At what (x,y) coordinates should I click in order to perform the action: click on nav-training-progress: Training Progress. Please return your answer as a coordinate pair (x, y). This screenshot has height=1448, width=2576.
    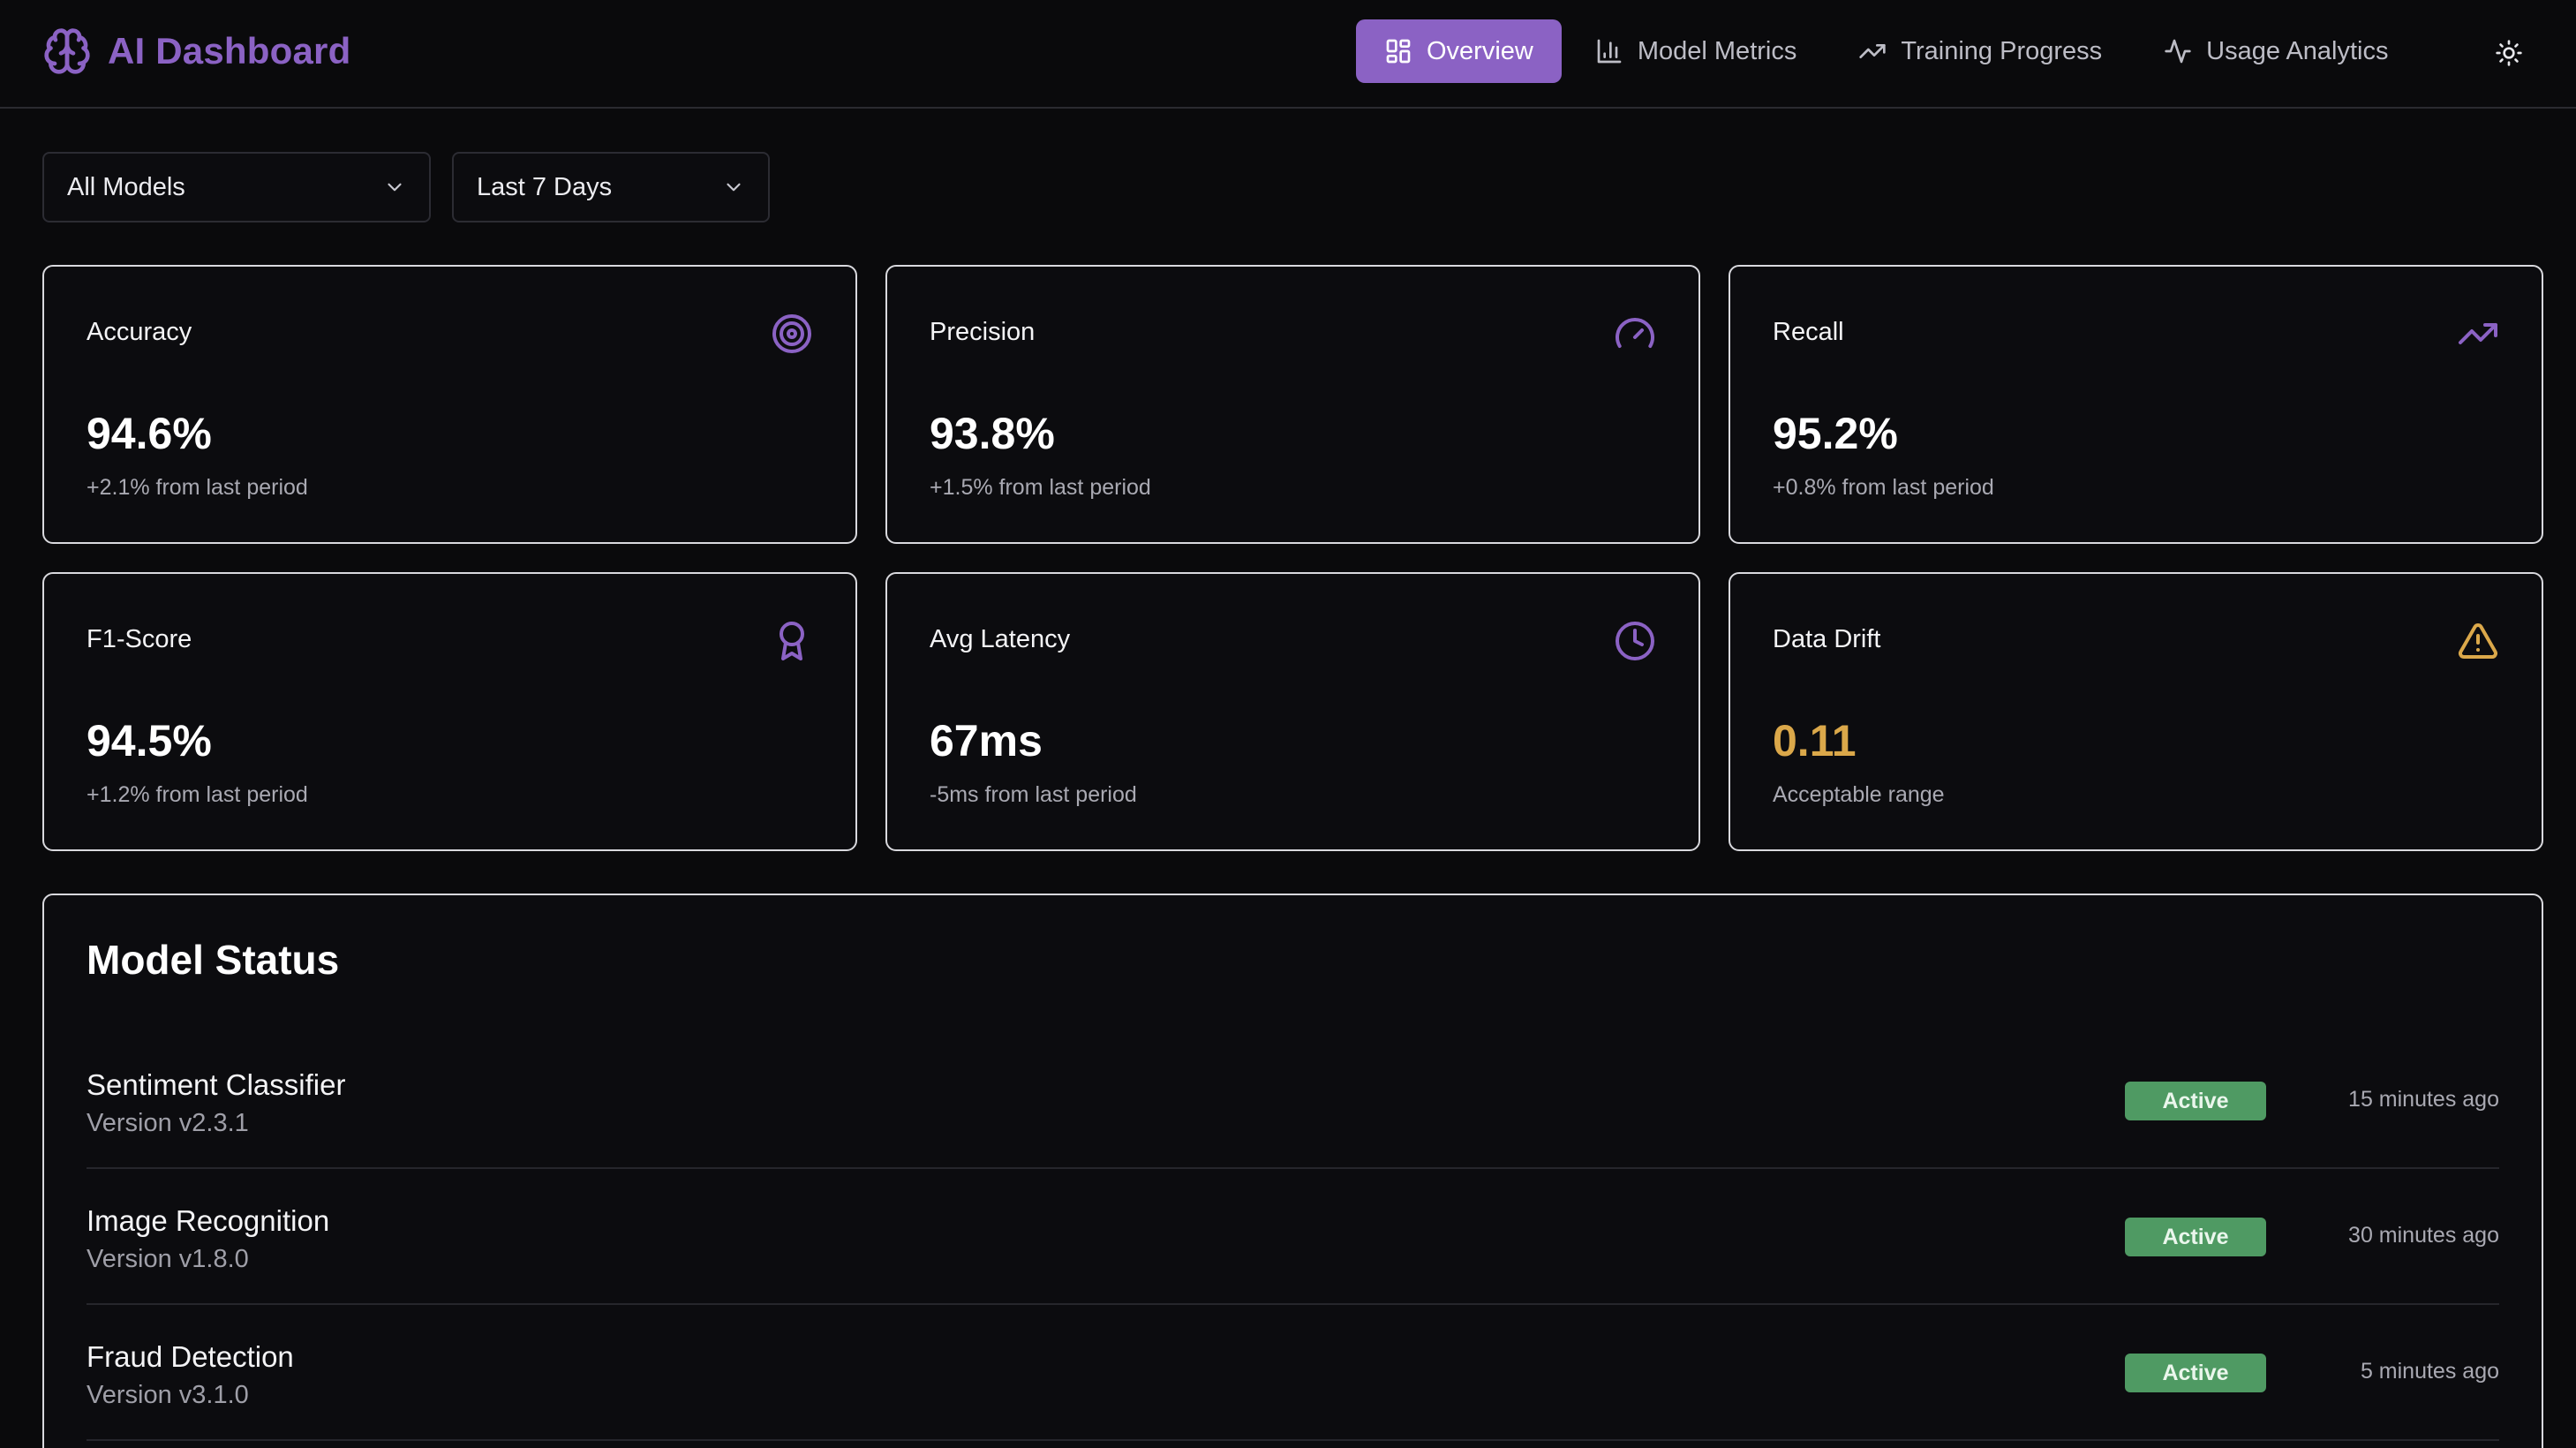
    Looking at the image, I should click on (1980, 51).